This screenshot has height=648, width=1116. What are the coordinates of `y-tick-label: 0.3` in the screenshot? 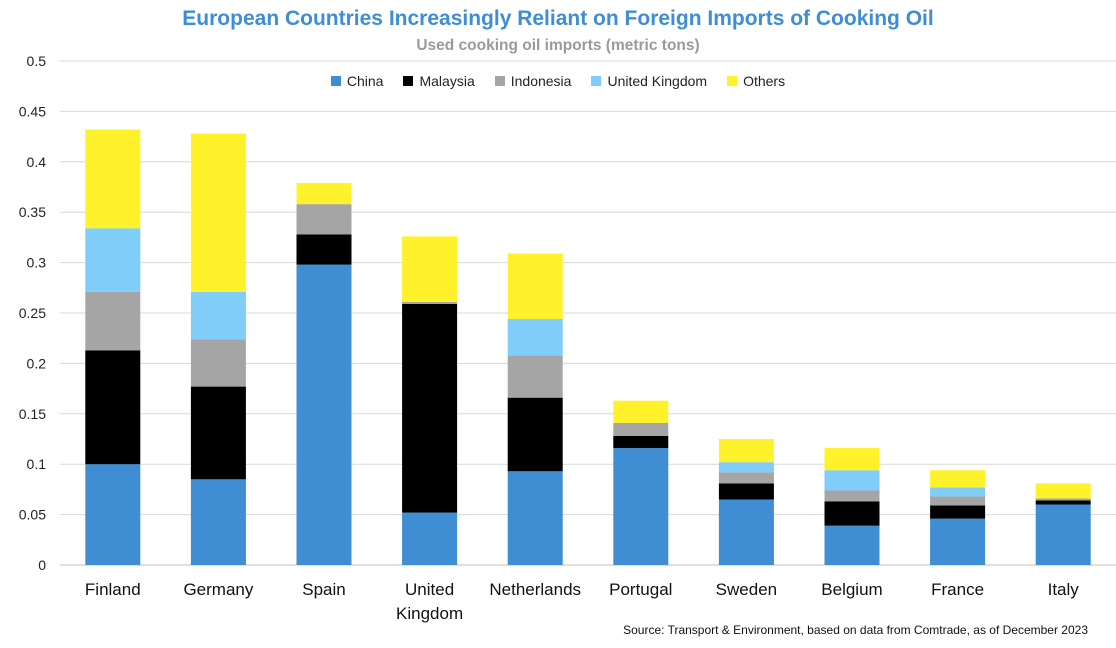 It's located at (37, 263).